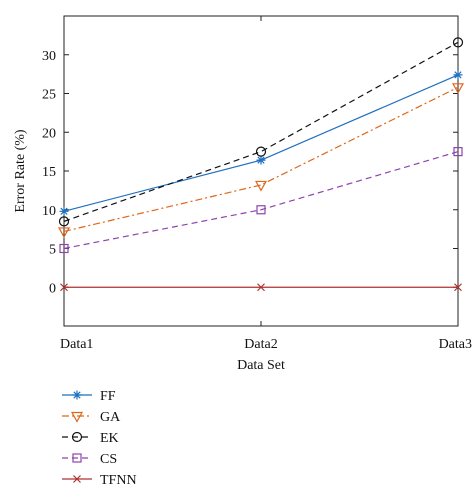 This screenshot has width=472, height=500. Describe the element at coordinates (49, 211) in the screenshot. I see `y-tick-label: 10` at that location.